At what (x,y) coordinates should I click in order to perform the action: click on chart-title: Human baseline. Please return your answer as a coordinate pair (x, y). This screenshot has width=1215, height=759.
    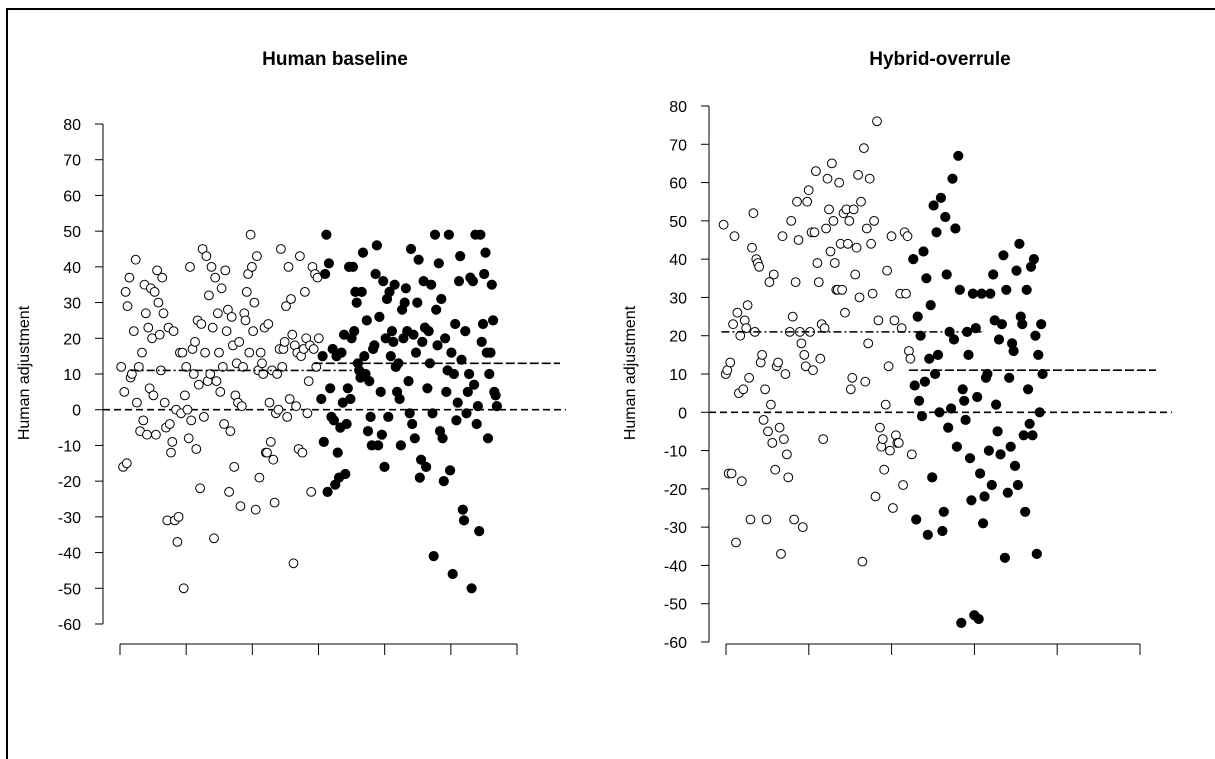
    Looking at the image, I should click on (335, 59).